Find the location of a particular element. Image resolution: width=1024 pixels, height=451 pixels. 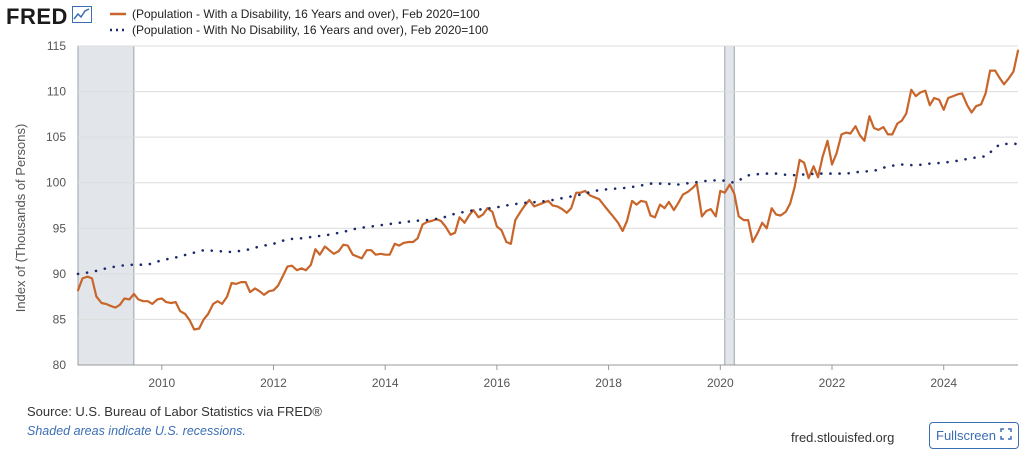

y-tick-label: 115 is located at coordinates (56, 46).